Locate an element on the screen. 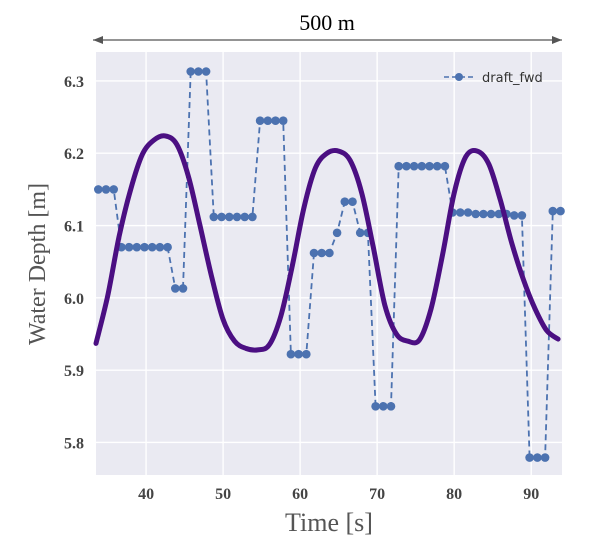  y-axis-label: Water Depth [m] is located at coordinates (38, 264).